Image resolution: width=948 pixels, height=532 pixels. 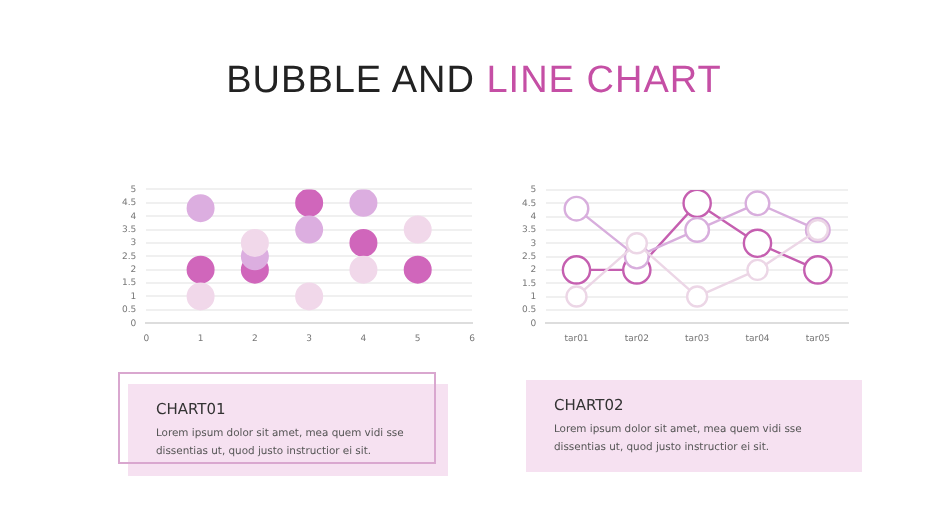 I want to click on chart-title: BUBBLE AND LINE CHART, so click(x=474, y=82).